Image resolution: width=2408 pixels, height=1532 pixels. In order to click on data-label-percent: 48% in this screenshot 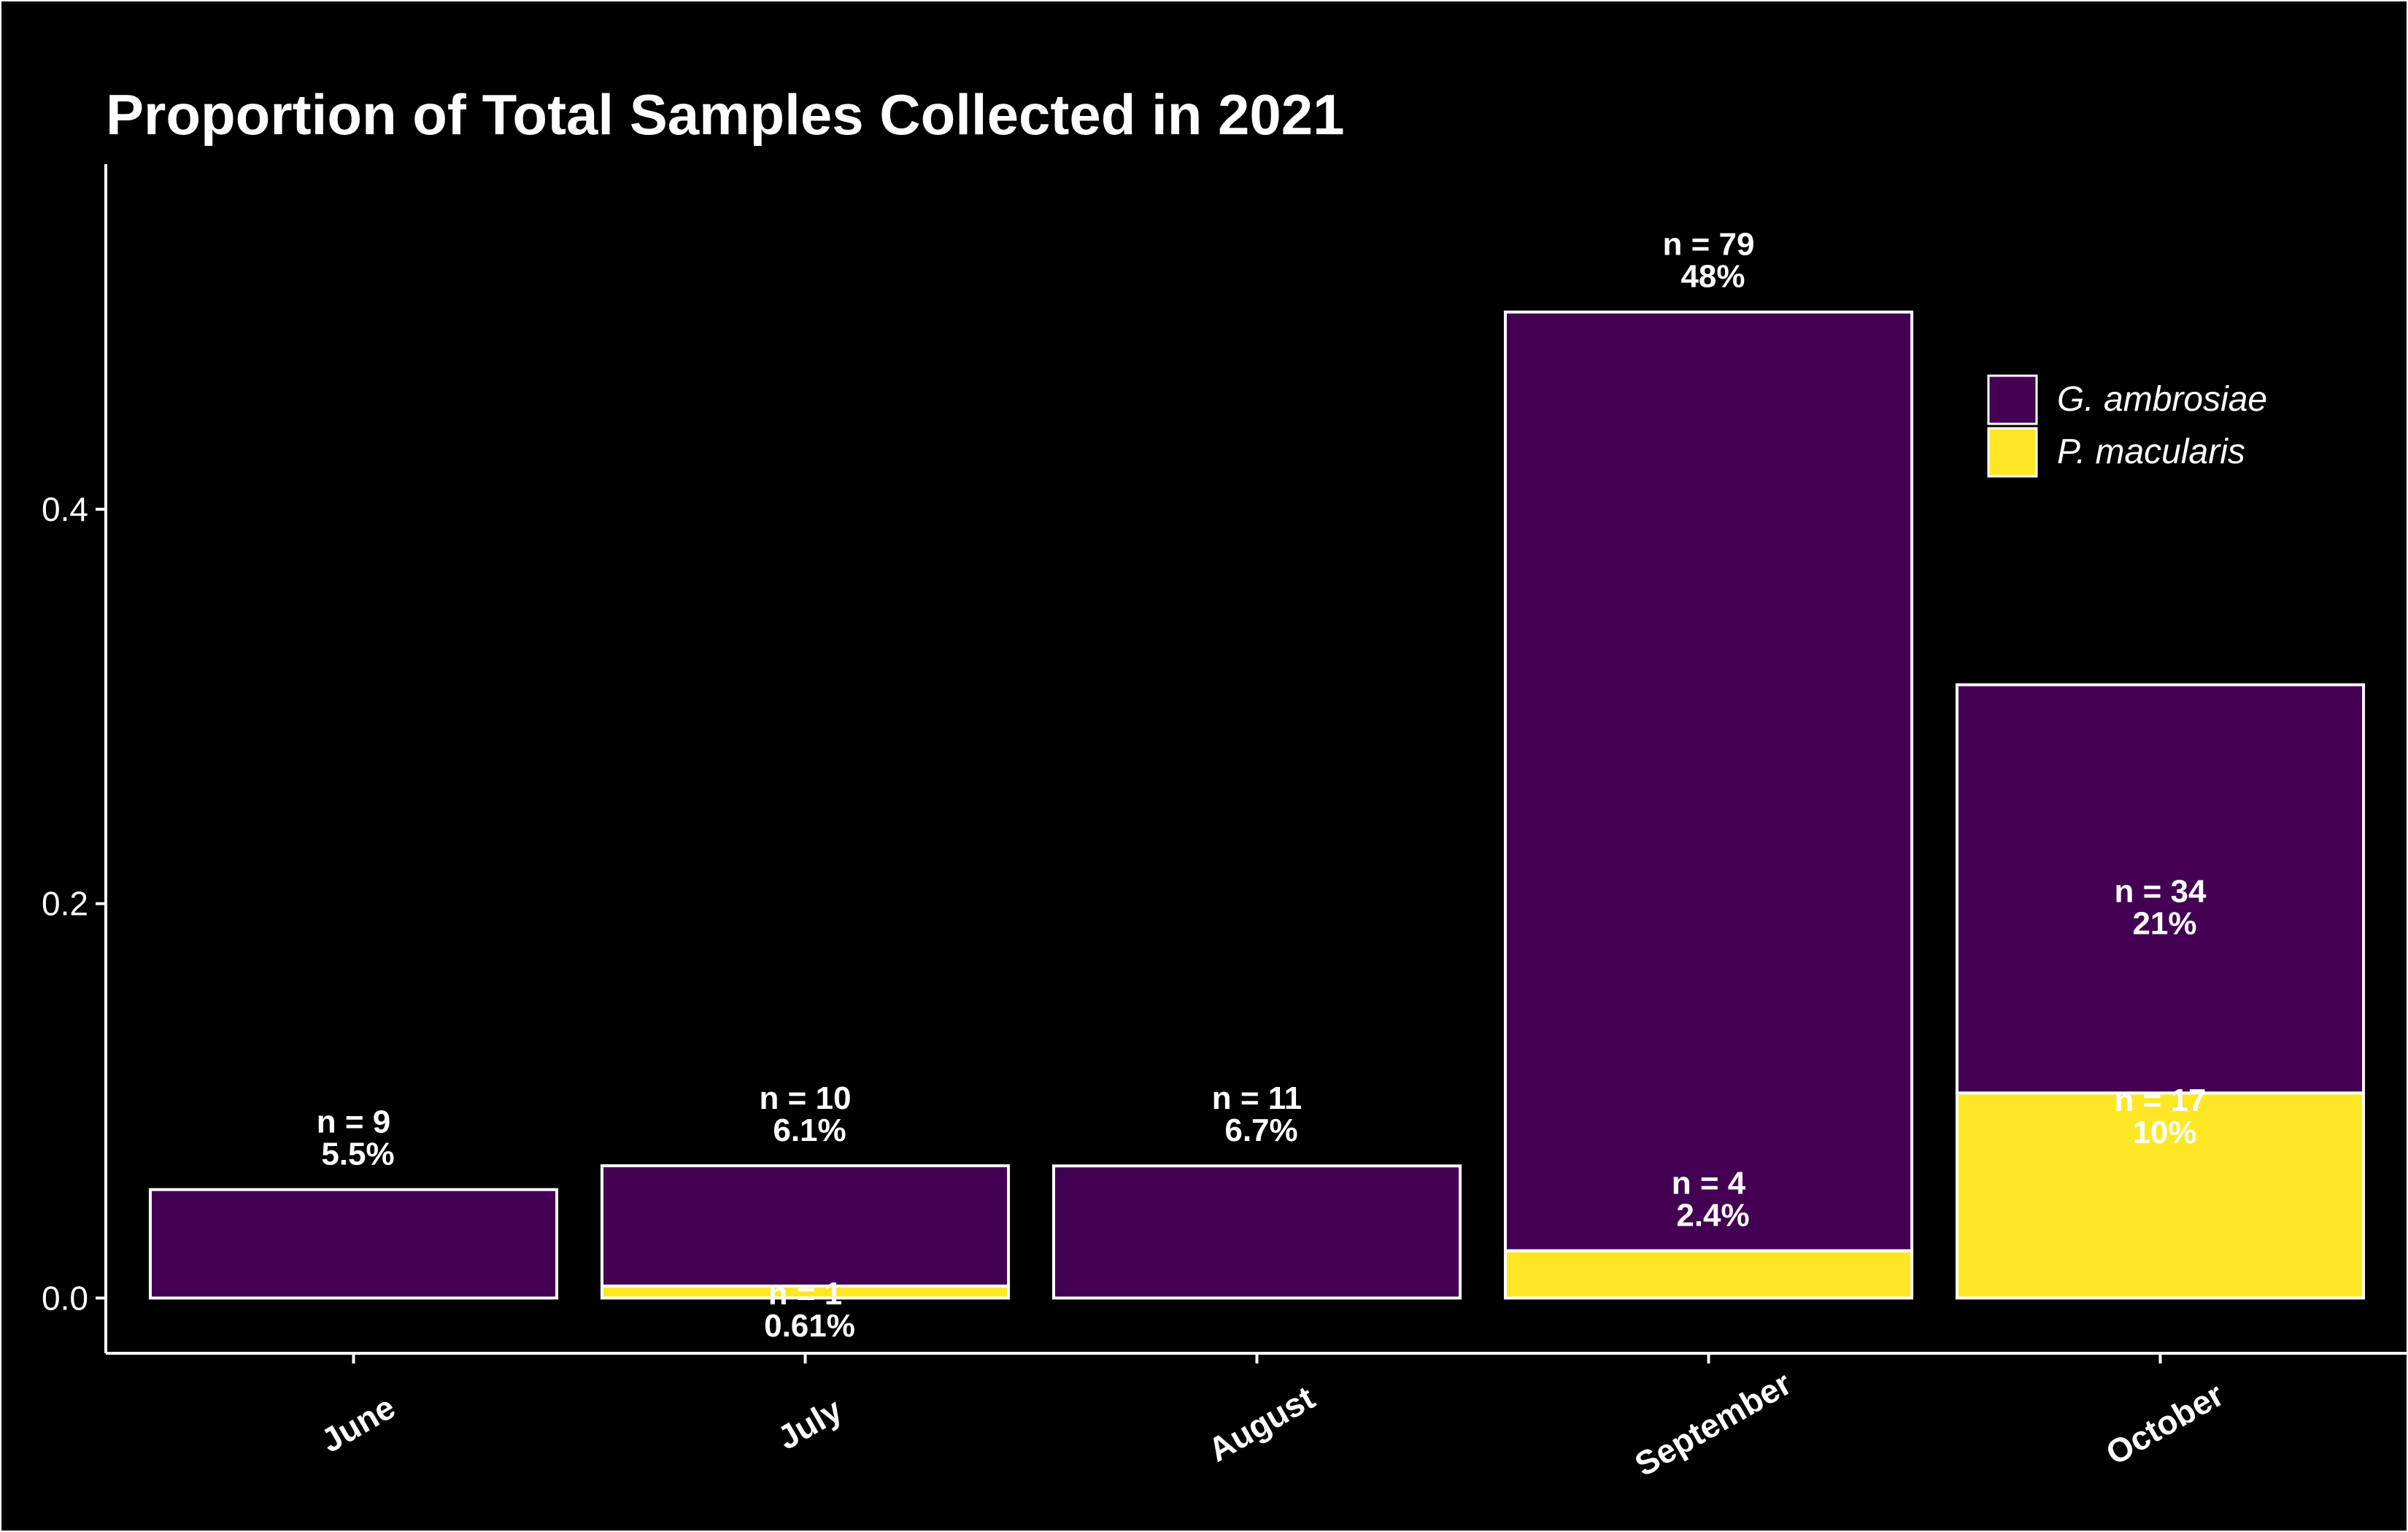, I will do `click(1713, 277)`.